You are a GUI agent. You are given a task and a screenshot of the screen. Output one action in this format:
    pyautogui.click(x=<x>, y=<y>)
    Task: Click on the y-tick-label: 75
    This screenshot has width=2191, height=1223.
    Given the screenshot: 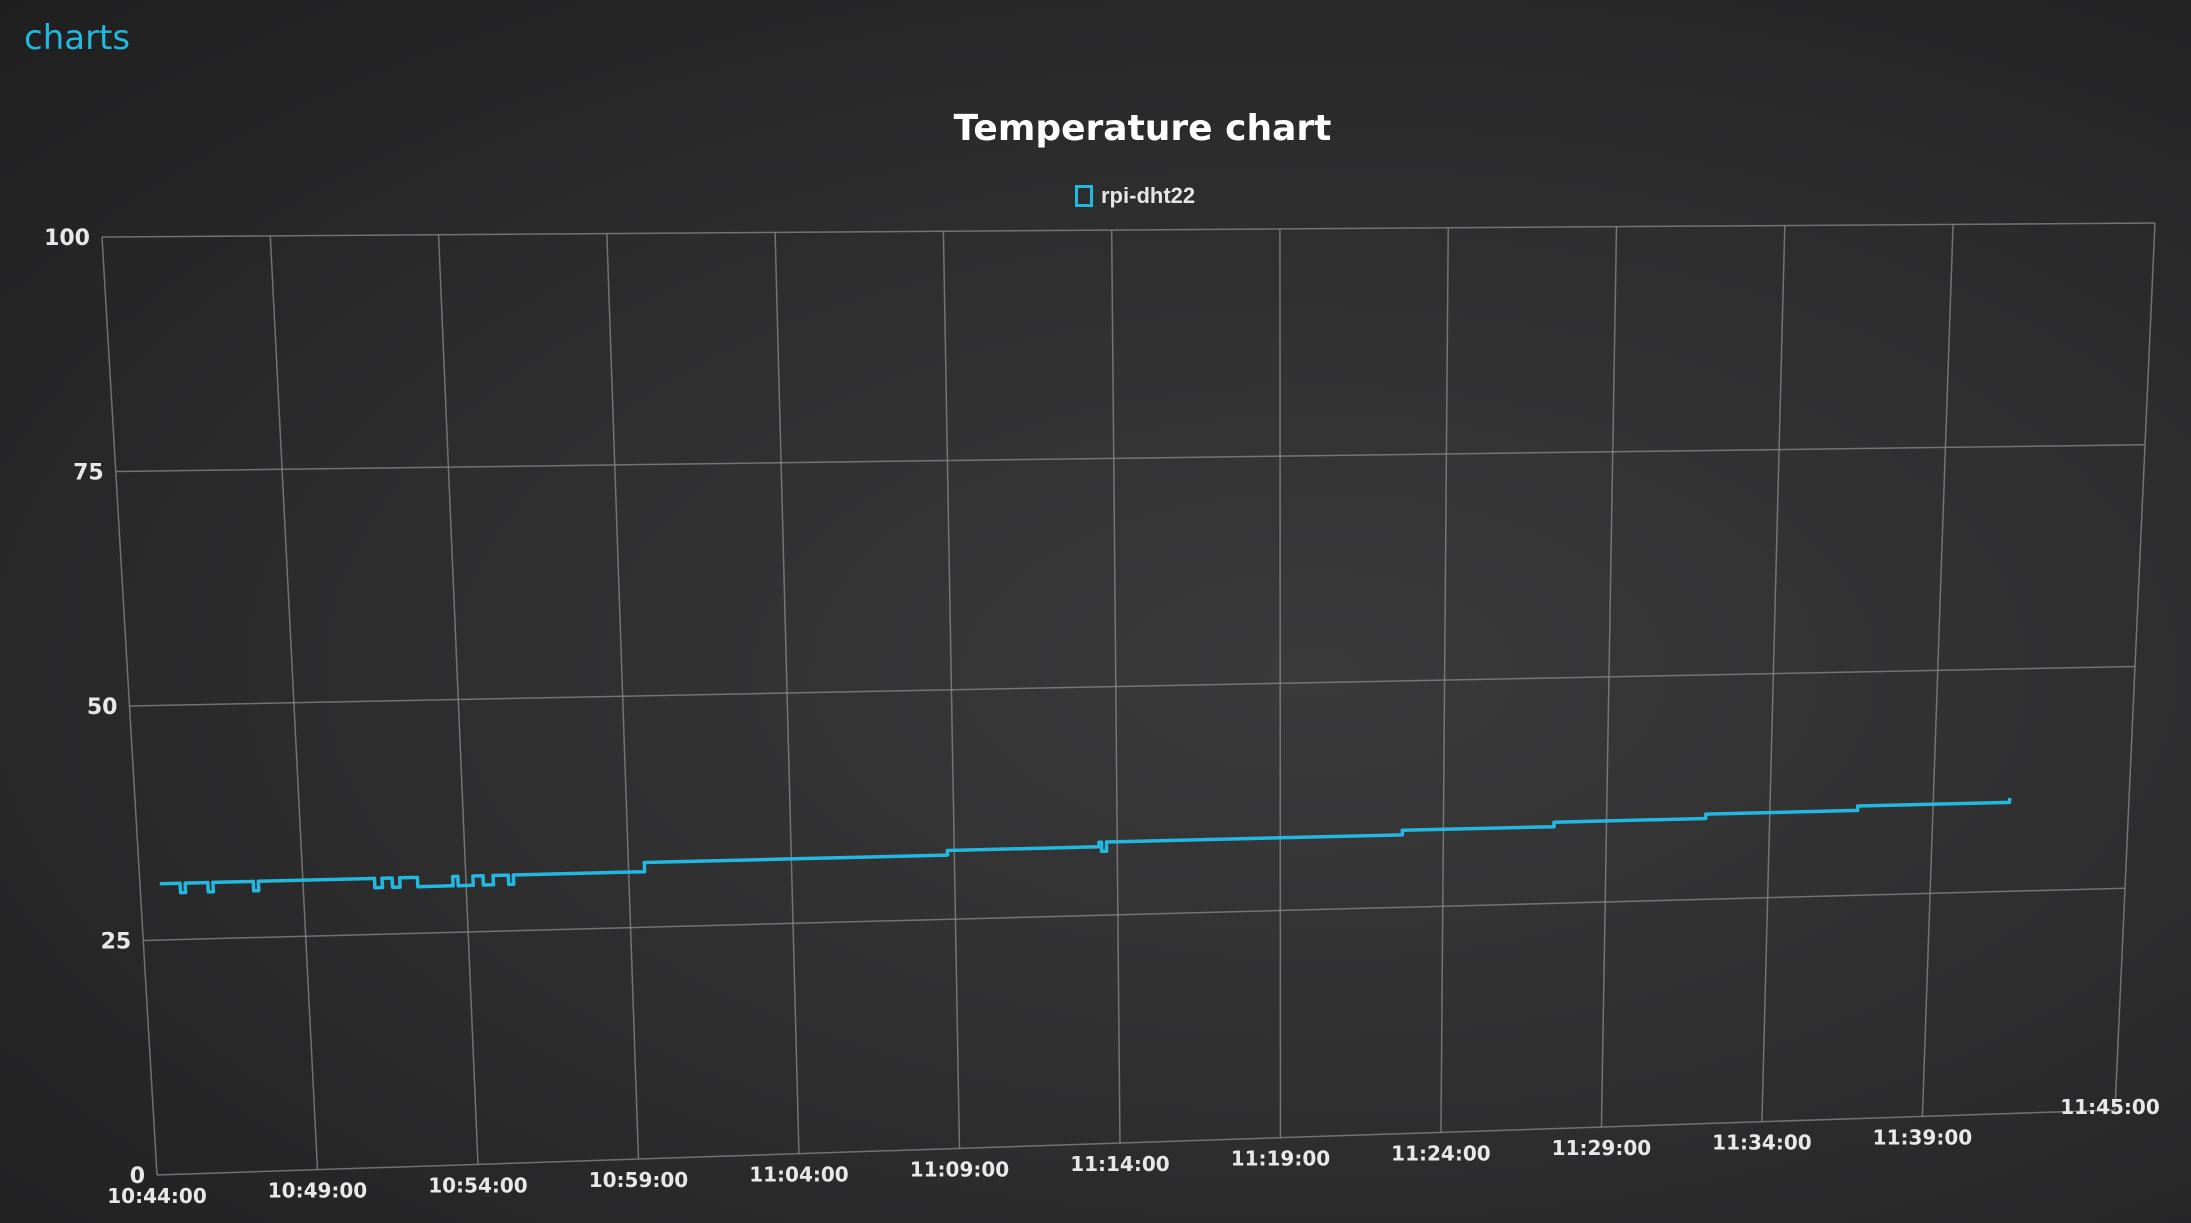 What is the action you would take?
    pyautogui.click(x=88, y=473)
    